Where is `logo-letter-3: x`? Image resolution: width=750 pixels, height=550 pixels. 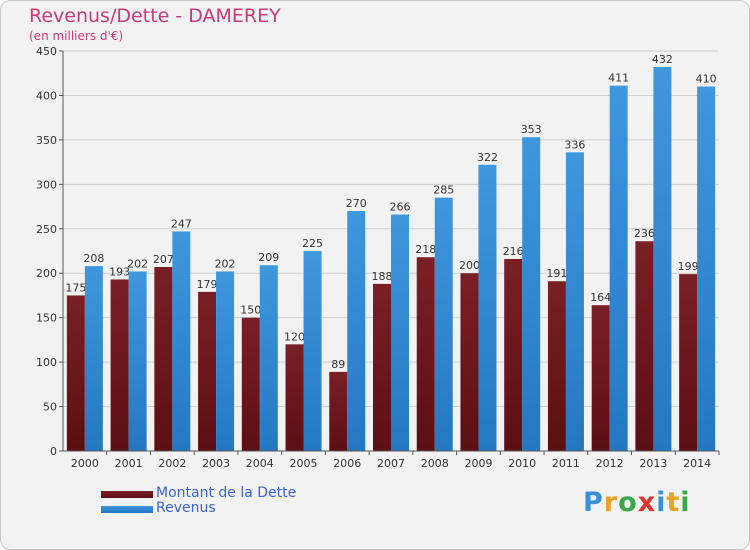 logo-letter-3: x is located at coordinates (647, 502).